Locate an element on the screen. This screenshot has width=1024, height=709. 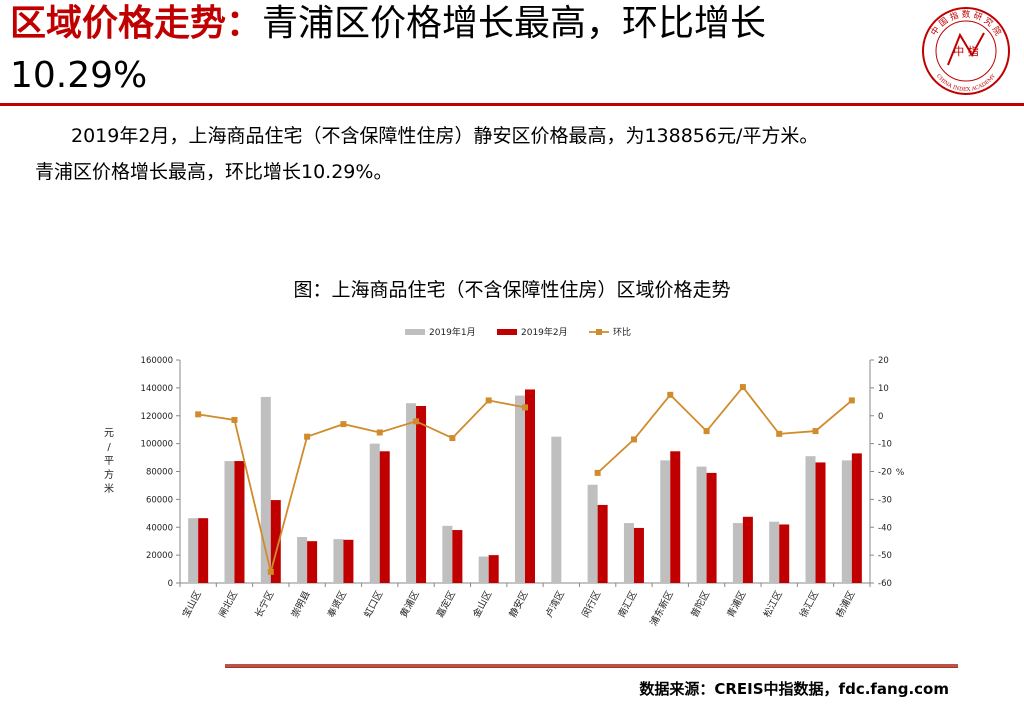
x-tick-label: 崇明县 is located at coordinates (301, 604).